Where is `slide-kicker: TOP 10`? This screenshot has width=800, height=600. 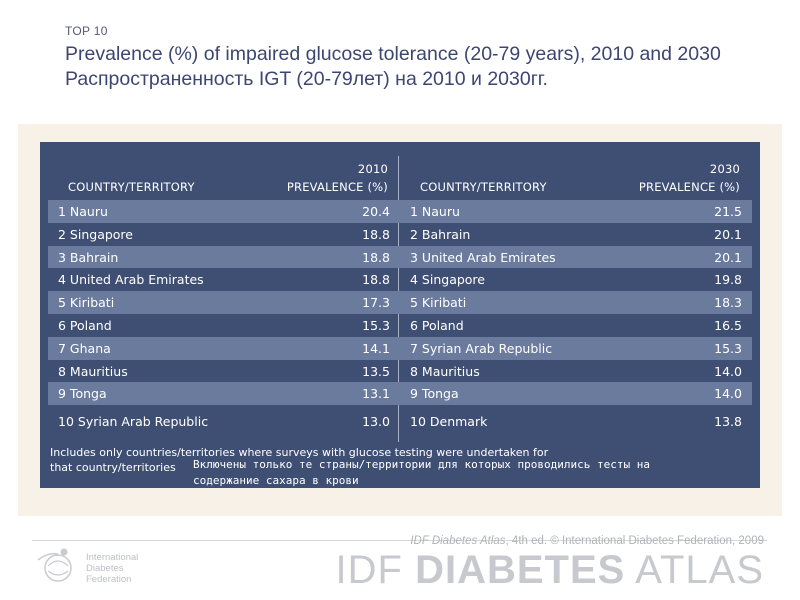 slide-kicker: TOP 10 is located at coordinates (86, 31).